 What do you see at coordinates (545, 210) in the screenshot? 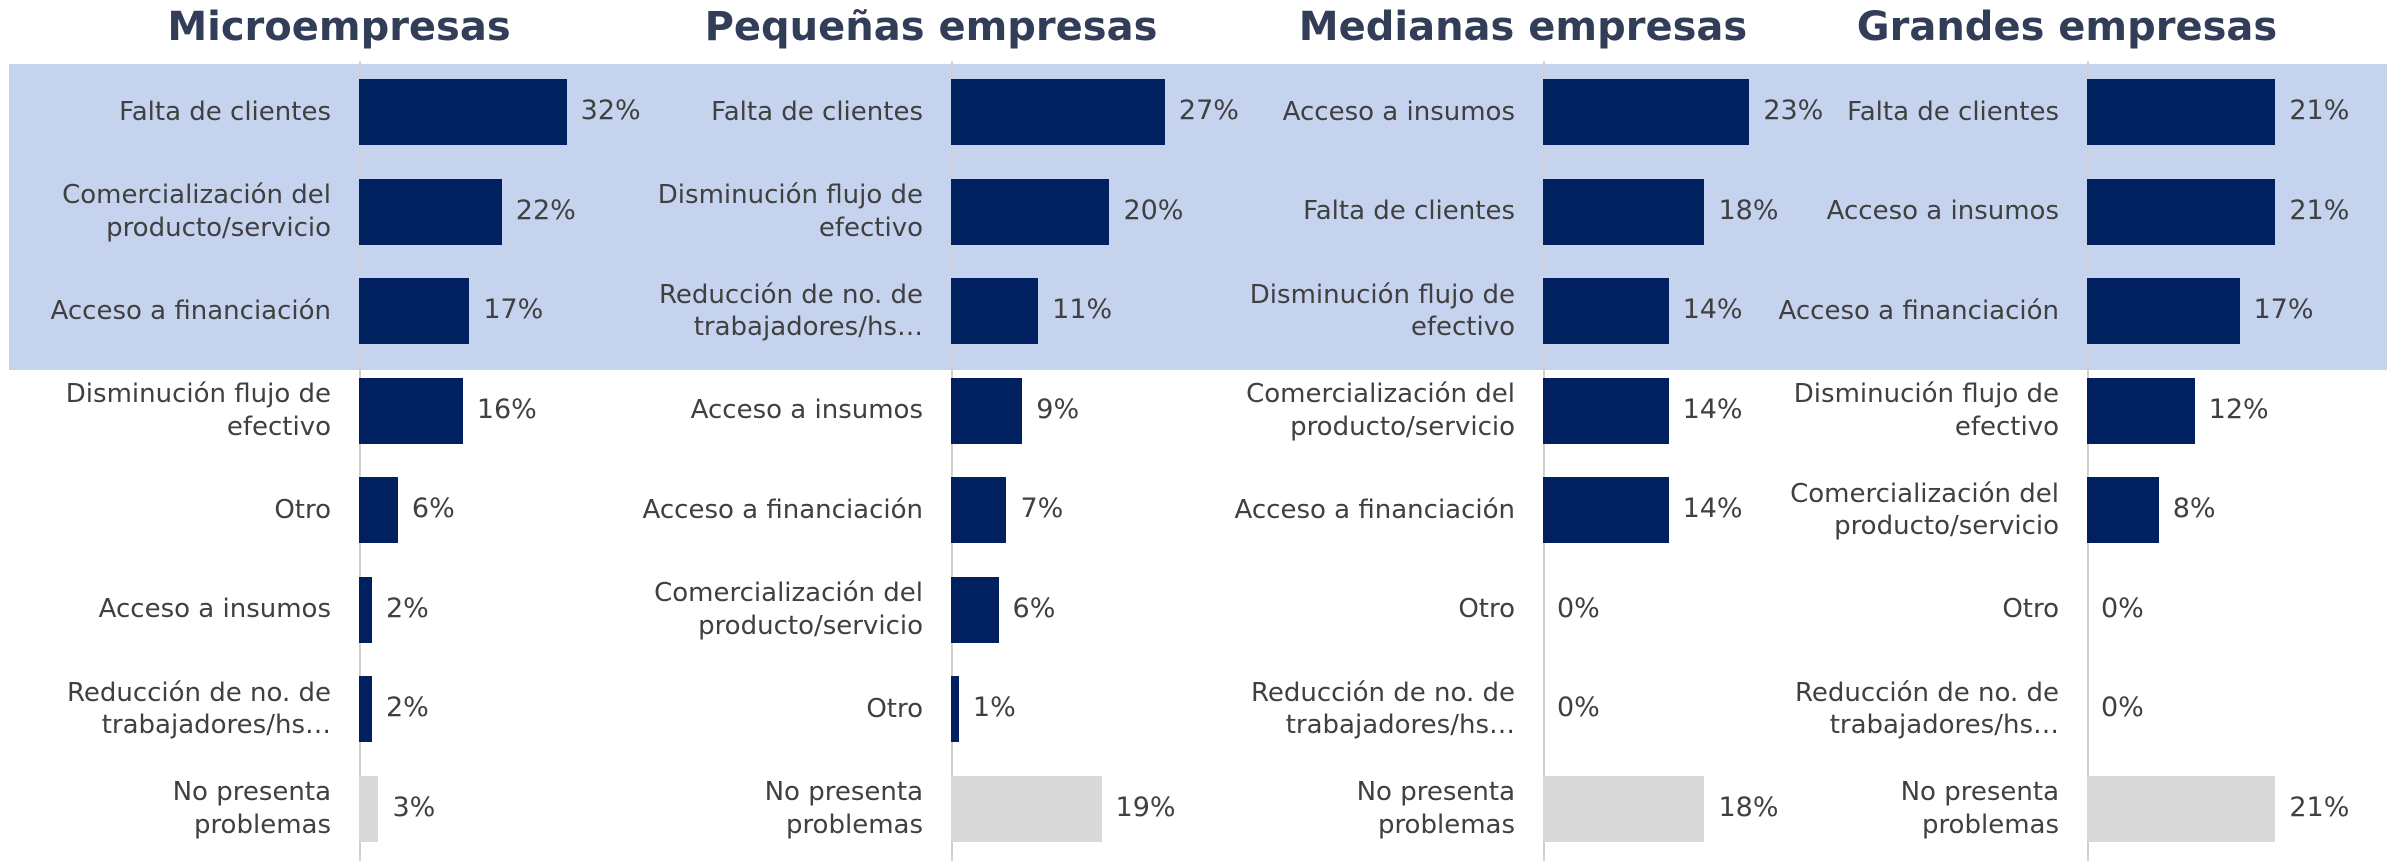
I see `value-label: 22%` at bounding box center [545, 210].